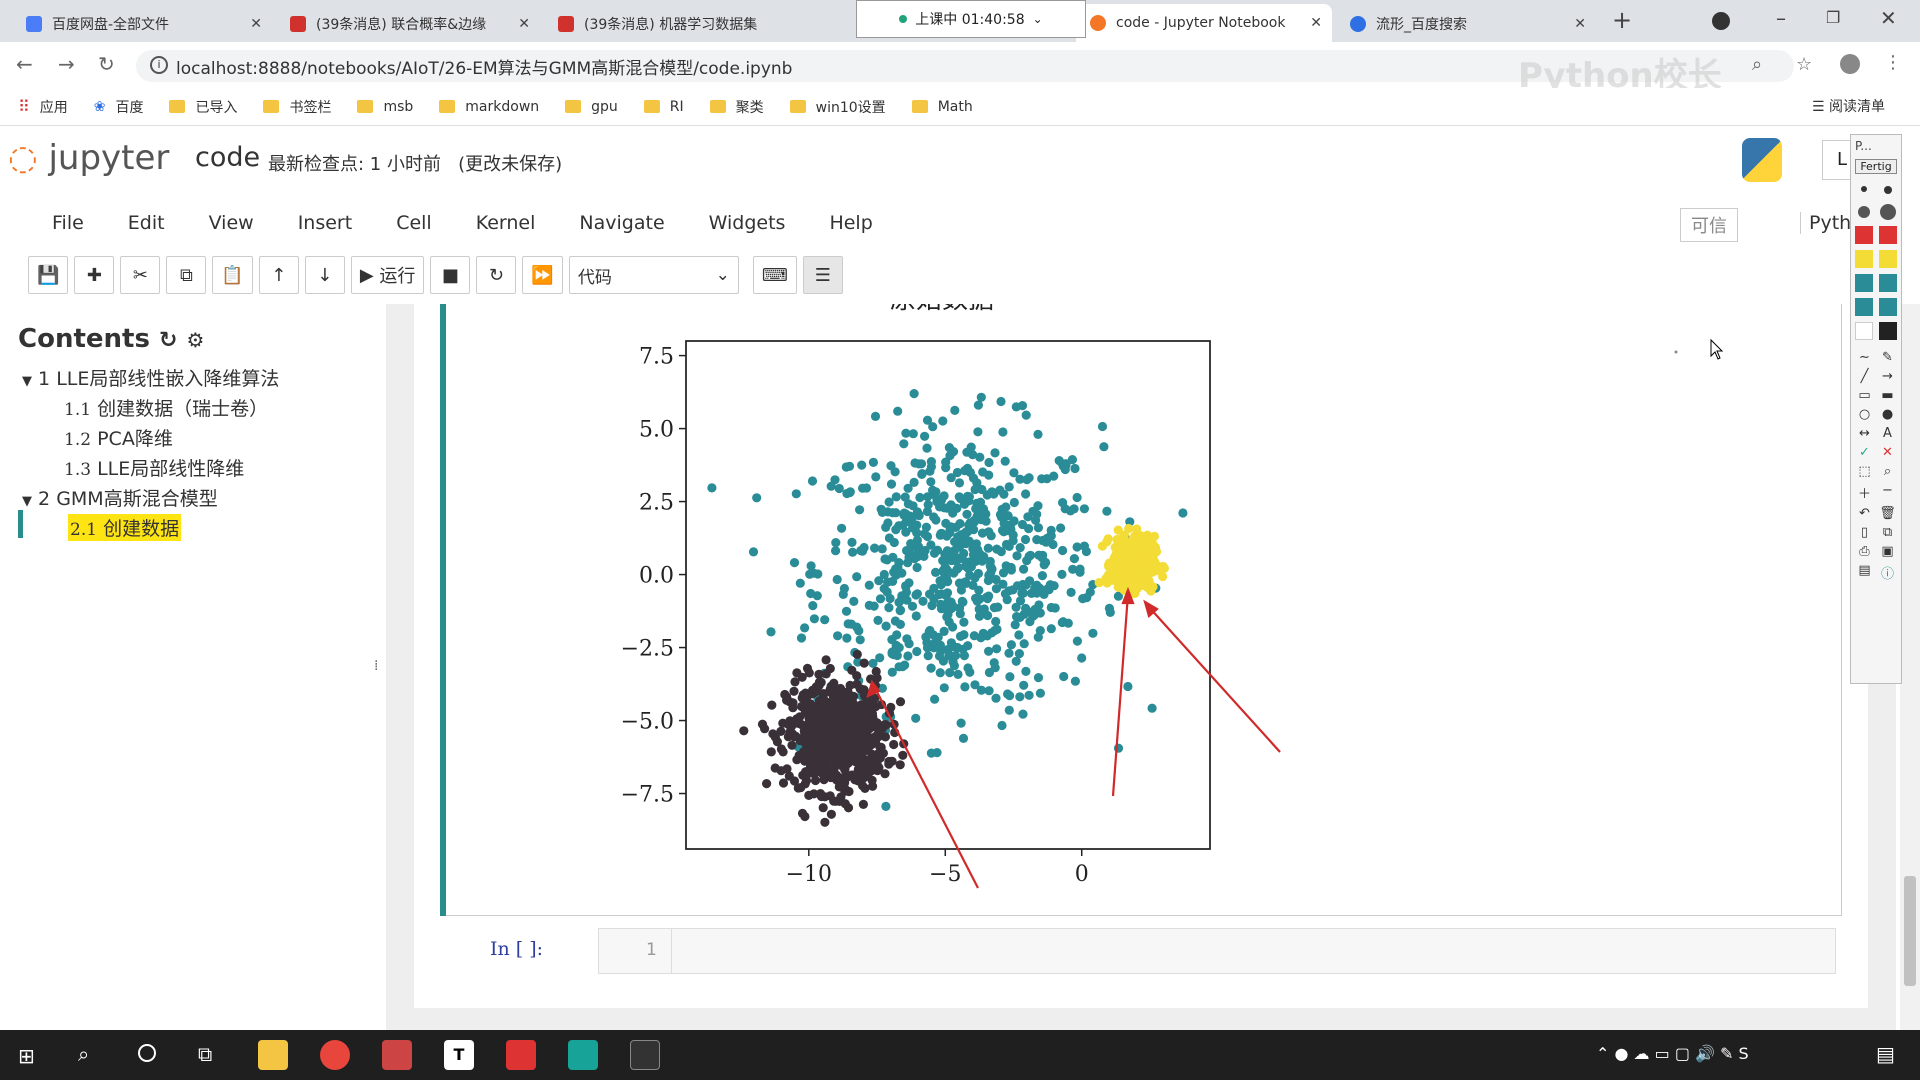 This screenshot has height=1080, width=1920. What do you see at coordinates (1850, 64) in the screenshot?
I see `profile-avatar` at bounding box center [1850, 64].